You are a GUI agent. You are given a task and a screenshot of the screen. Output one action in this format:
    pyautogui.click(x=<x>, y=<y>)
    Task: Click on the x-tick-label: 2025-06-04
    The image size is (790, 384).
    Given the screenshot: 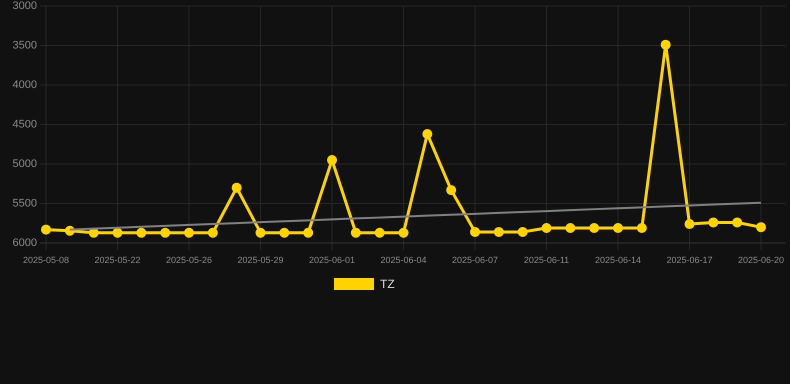 What is the action you would take?
    pyautogui.click(x=403, y=260)
    